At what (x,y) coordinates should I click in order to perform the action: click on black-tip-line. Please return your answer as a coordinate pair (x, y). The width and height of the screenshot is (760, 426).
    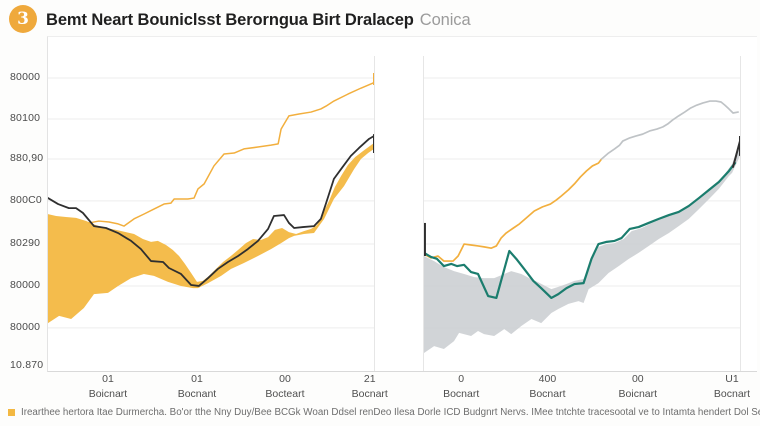
    Looking at the image, I should click on (736, 154).